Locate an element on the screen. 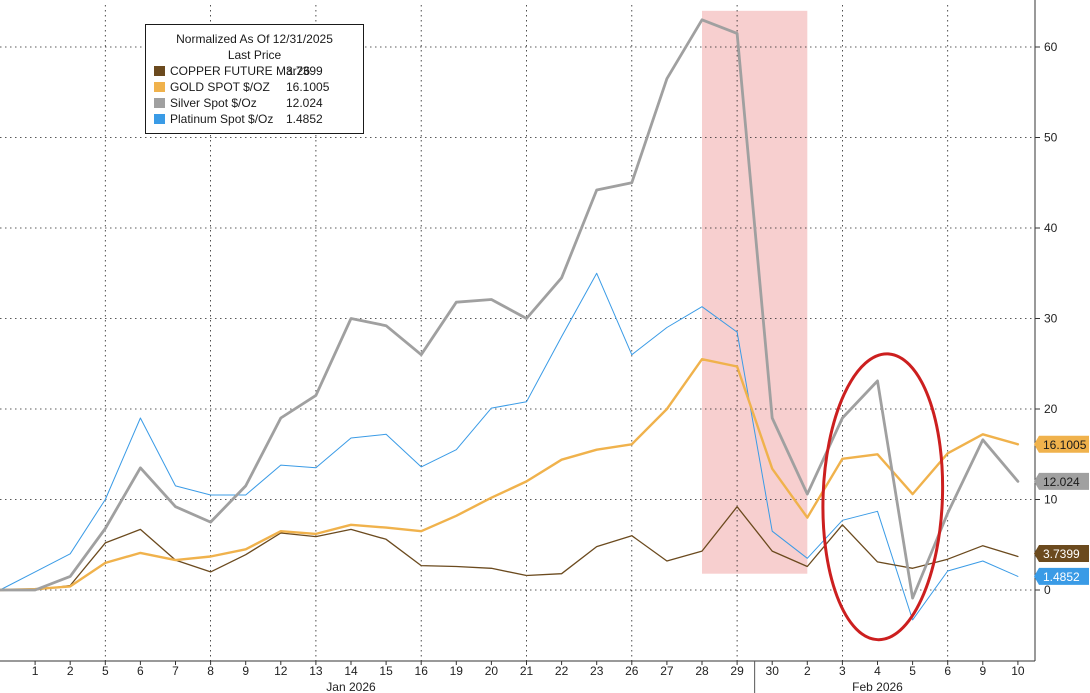 This screenshot has height=693, width=1090. legend-row-platinum: Platinum Spot $/Oz 1.4852 is located at coordinates (254, 119).